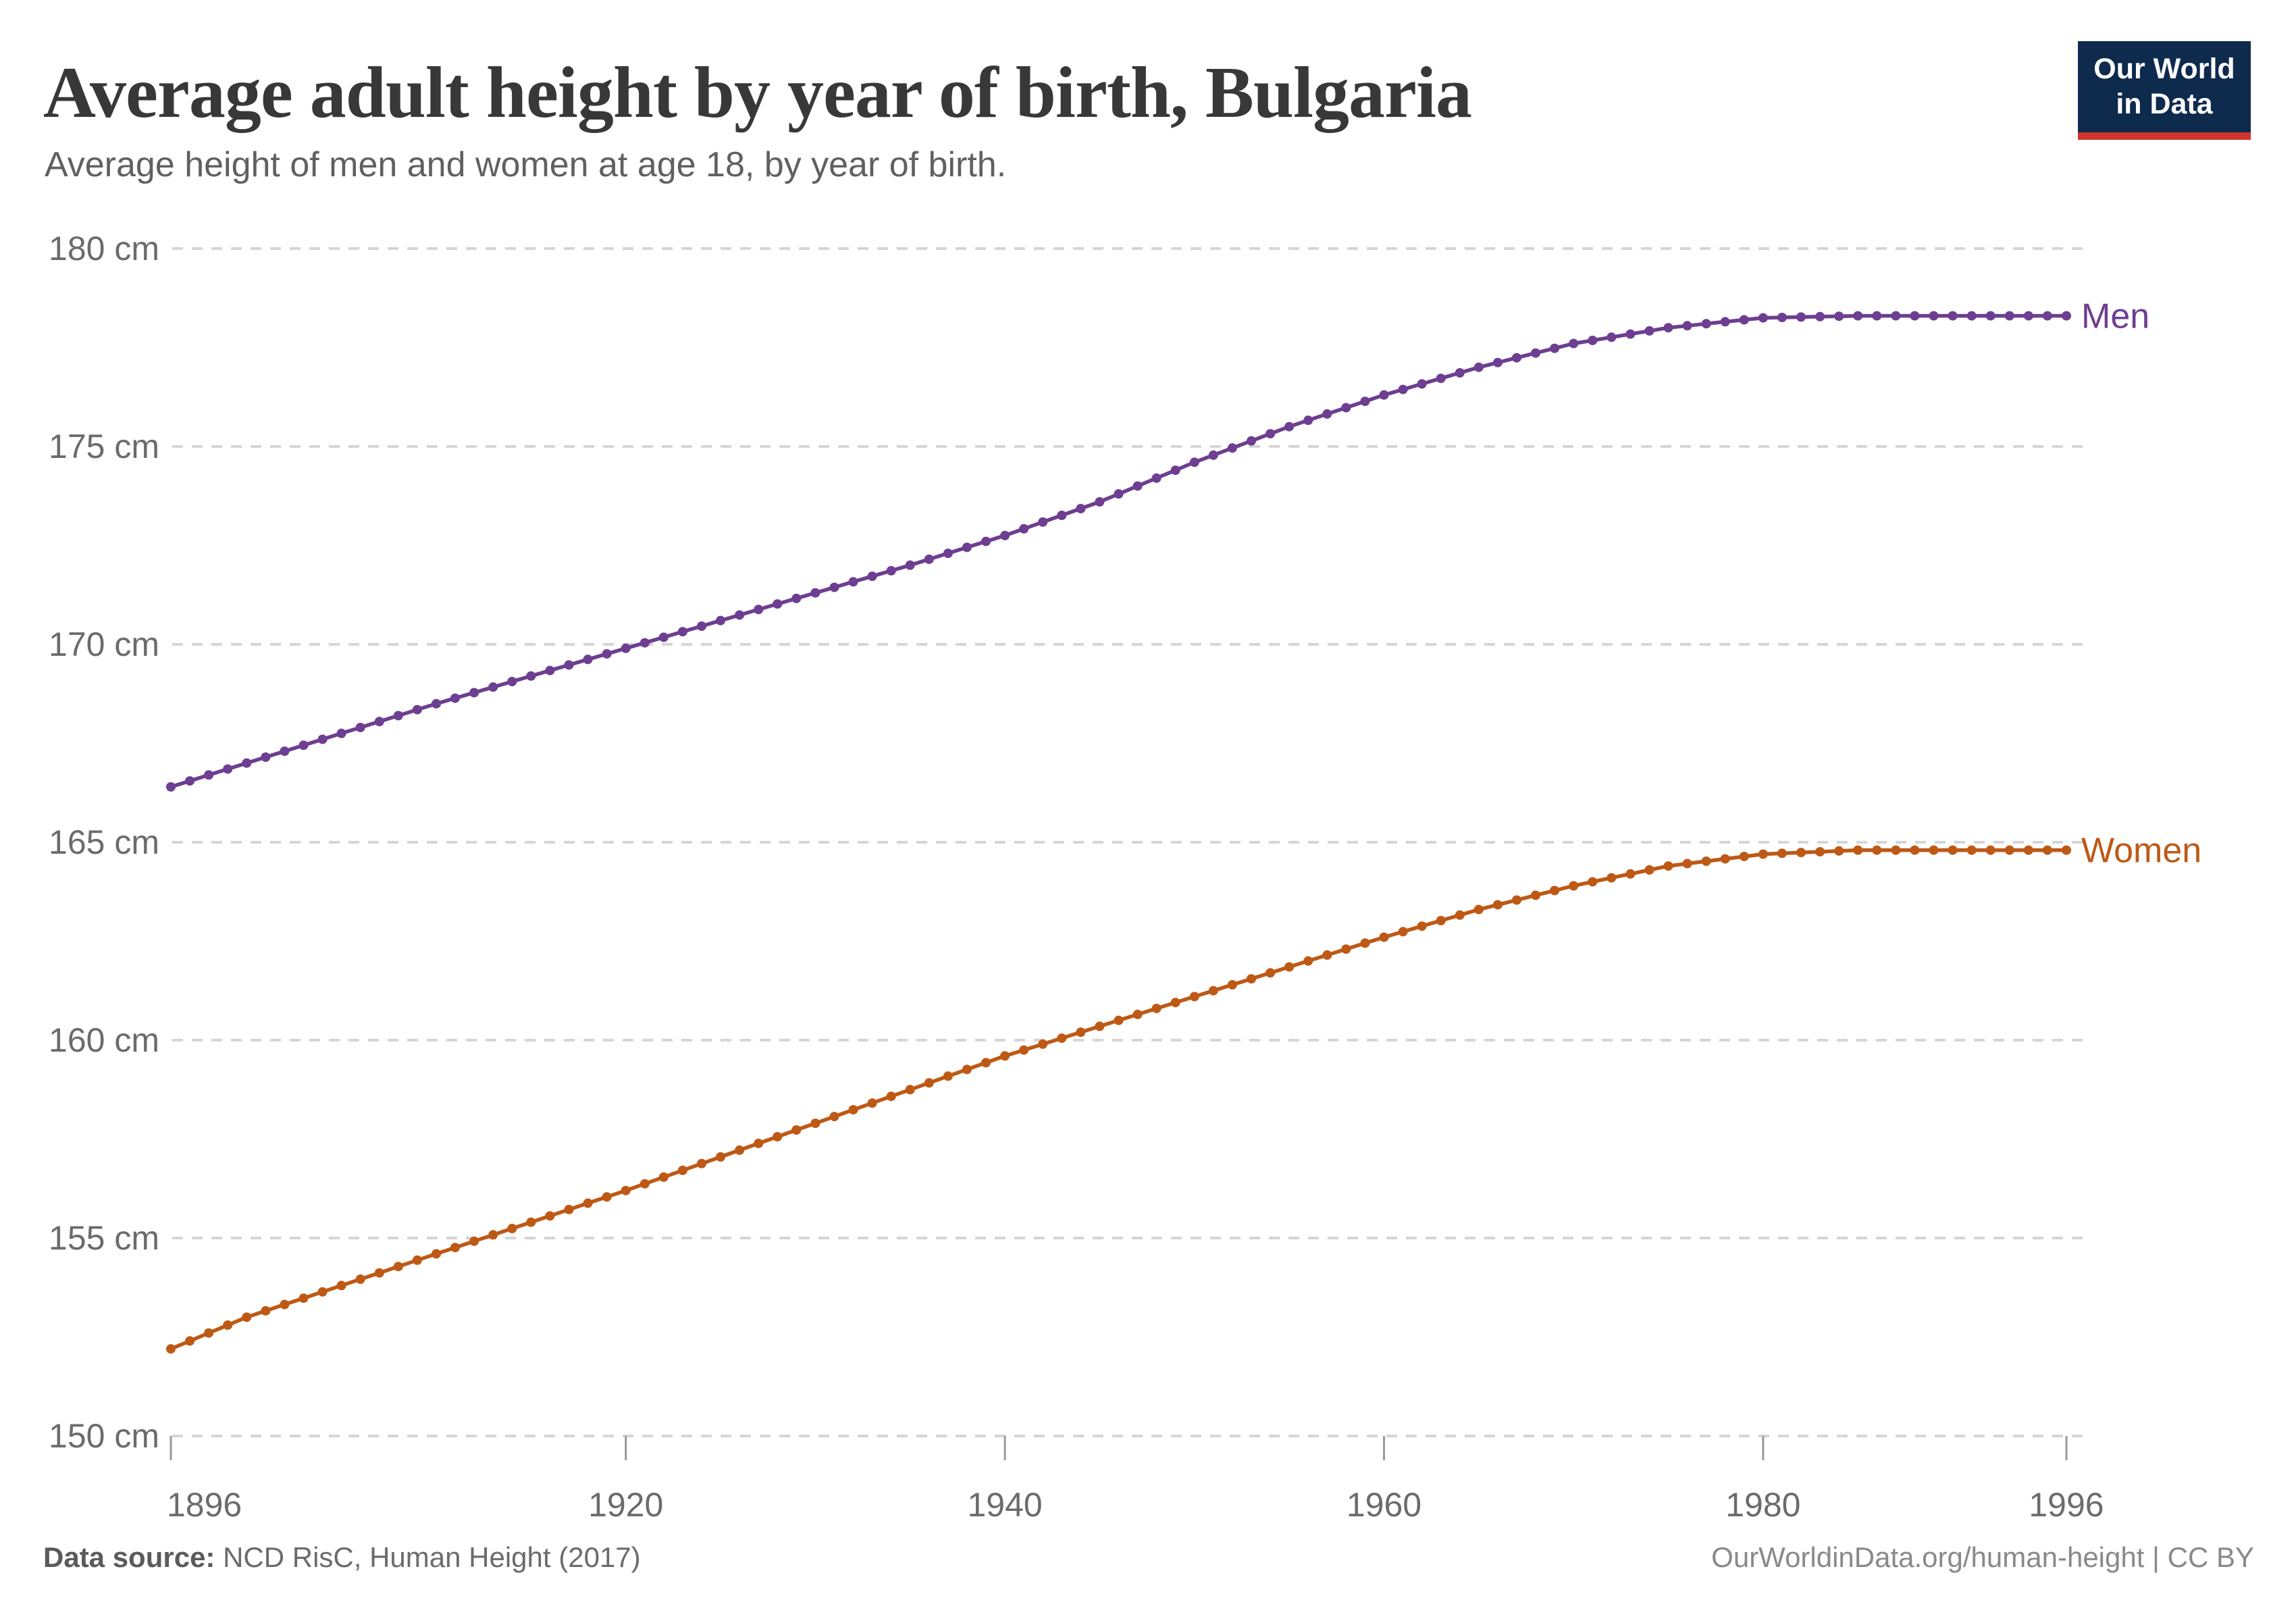  I want to click on women-point-1902, so click(285, 1305).